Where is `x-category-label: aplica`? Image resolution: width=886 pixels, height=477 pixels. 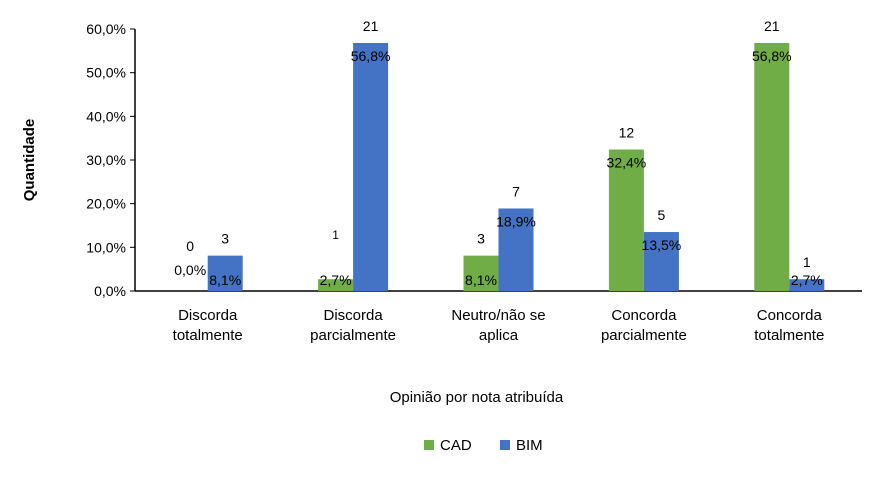 x-category-label: aplica is located at coordinates (499, 335).